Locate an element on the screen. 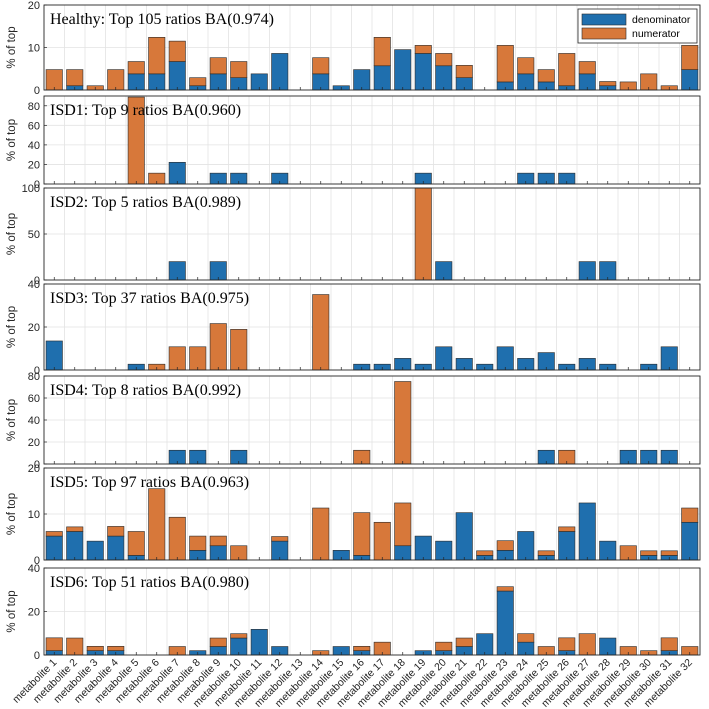  y-tick-label: 20 is located at coordinates (34, 6).